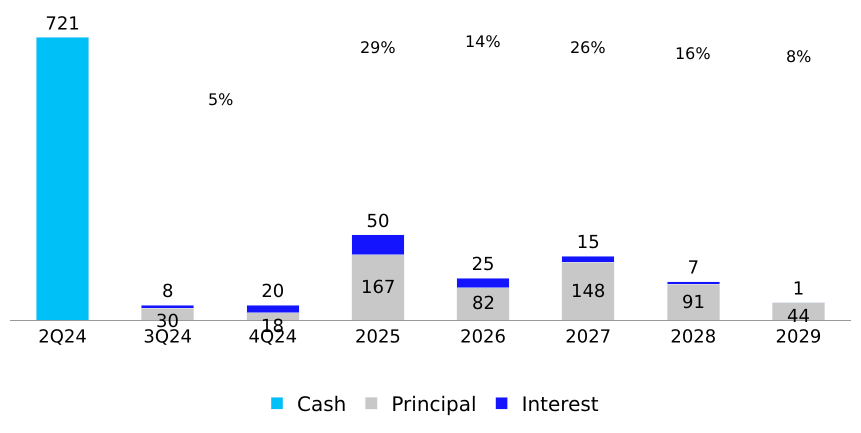 This screenshot has height=433, width=861. Describe the element at coordinates (378, 337) in the screenshot. I see `x-tick-label: 2025` at that location.